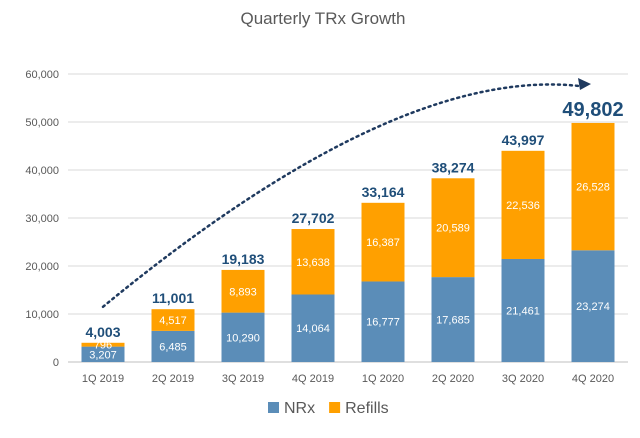  Describe the element at coordinates (102, 332) in the screenshot. I see `total-label: 4,003` at that location.